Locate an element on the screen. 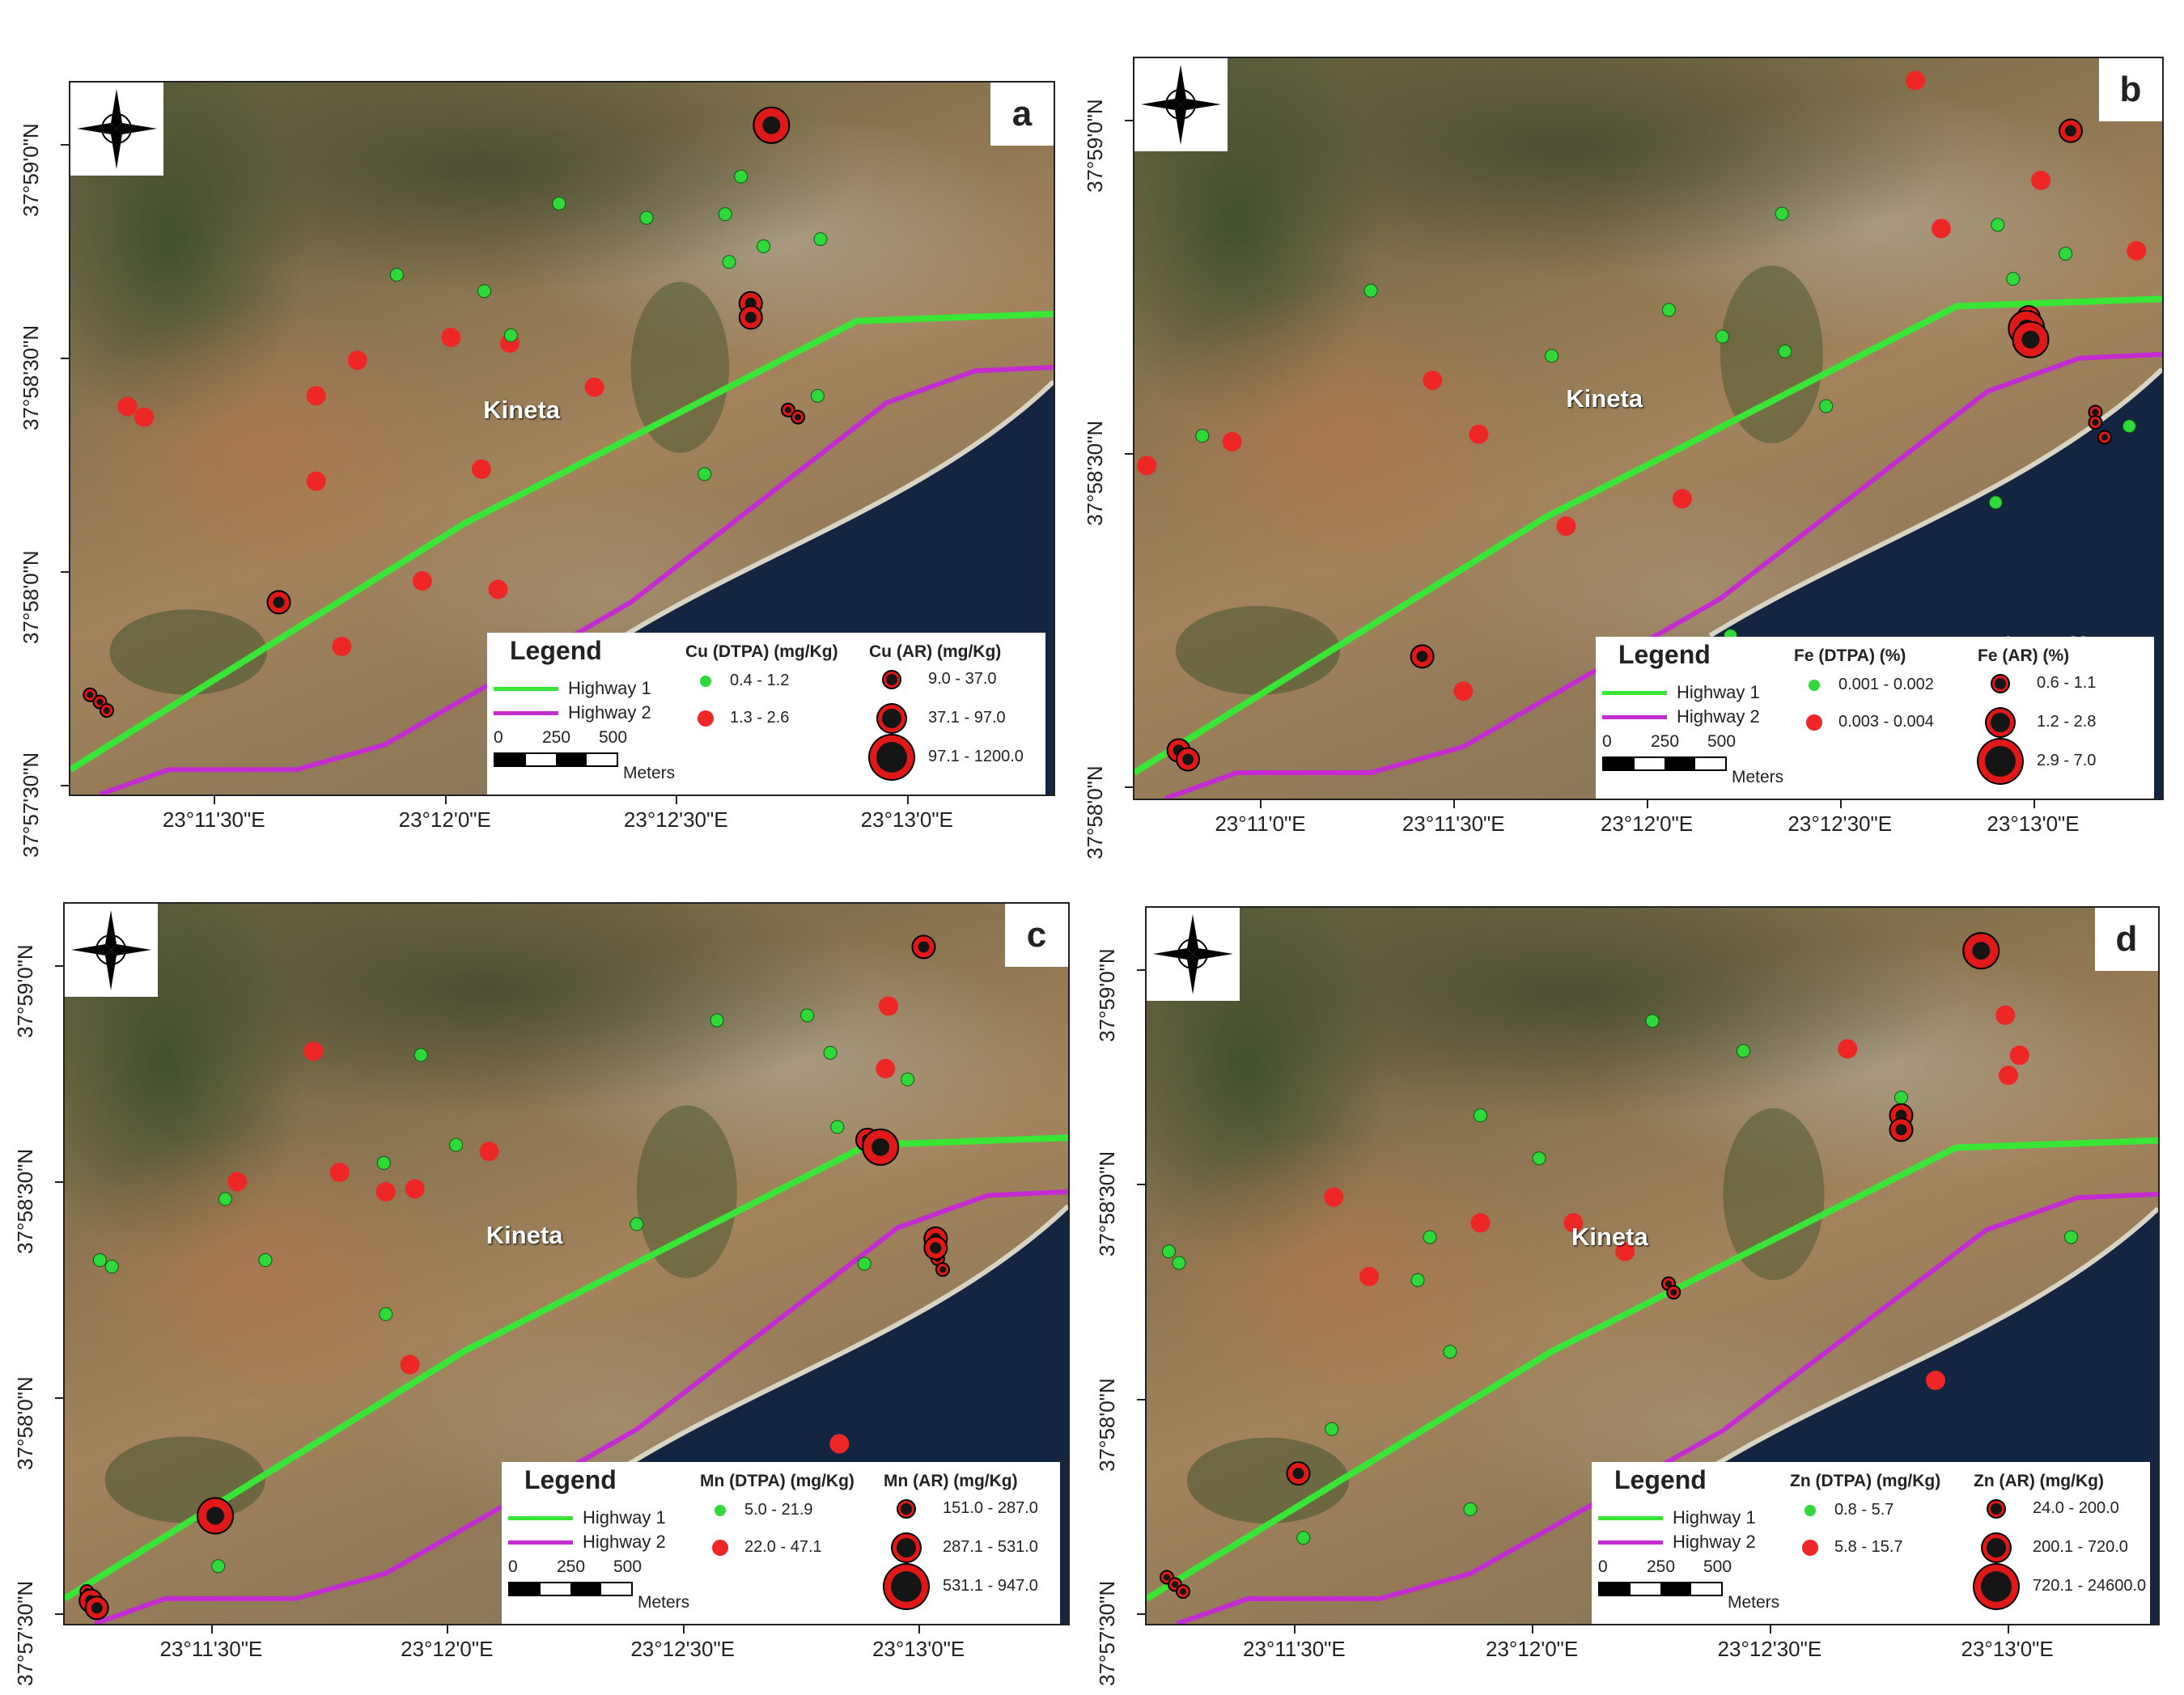 Image resolution: width=2184 pixels, height=1695 pixels. ar-class-label: 287.1 - 531.0 is located at coordinates (990, 1547).